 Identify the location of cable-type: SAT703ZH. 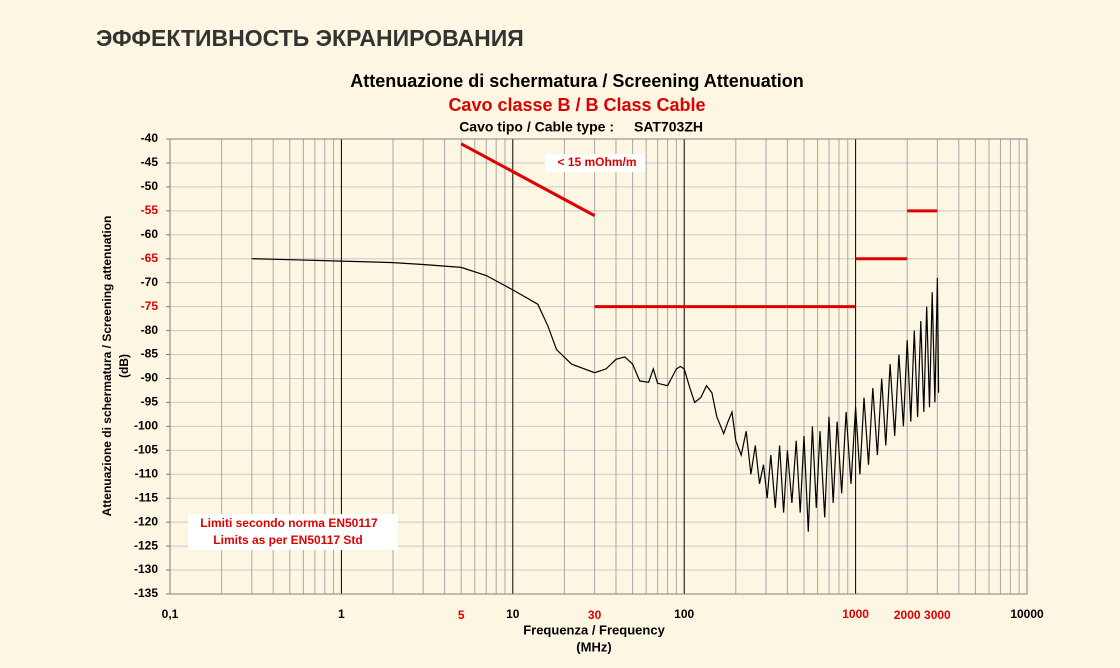
(668, 127).